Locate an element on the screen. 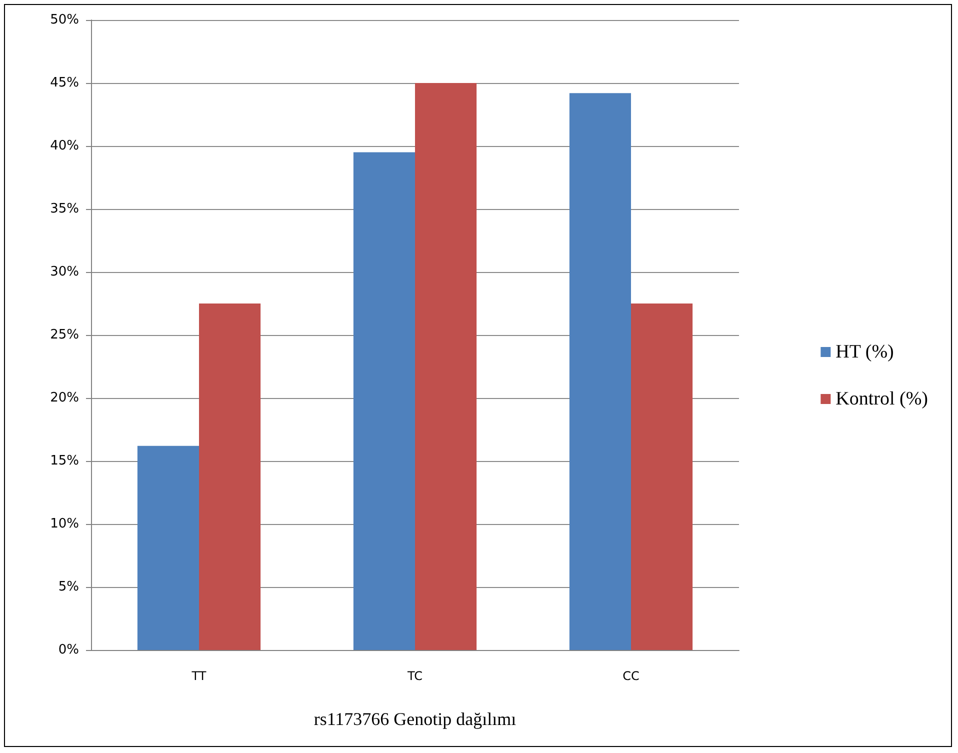 Image resolution: width=958 pixels, height=753 pixels. y-tick-label: 5% is located at coordinates (68, 587).